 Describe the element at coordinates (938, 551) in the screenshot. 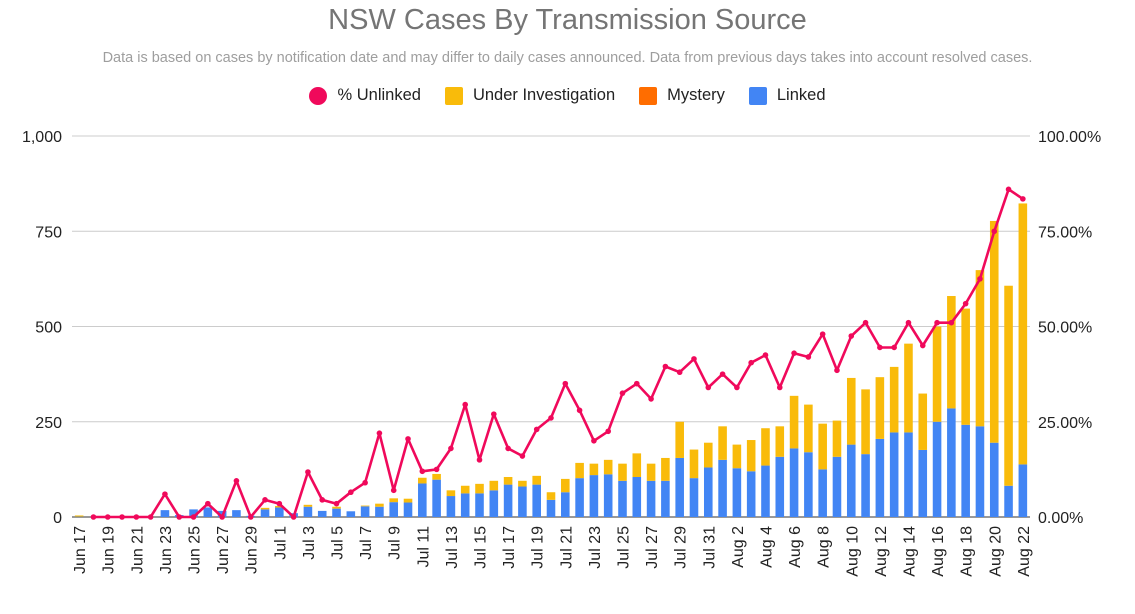

I see `x-tick-label: Aug 16` at that location.